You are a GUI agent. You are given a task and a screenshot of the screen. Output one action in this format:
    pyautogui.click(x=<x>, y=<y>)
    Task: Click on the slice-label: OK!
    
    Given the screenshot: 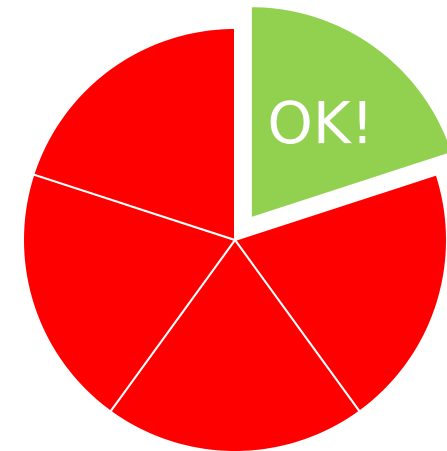 What is the action you would take?
    pyautogui.click(x=318, y=122)
    